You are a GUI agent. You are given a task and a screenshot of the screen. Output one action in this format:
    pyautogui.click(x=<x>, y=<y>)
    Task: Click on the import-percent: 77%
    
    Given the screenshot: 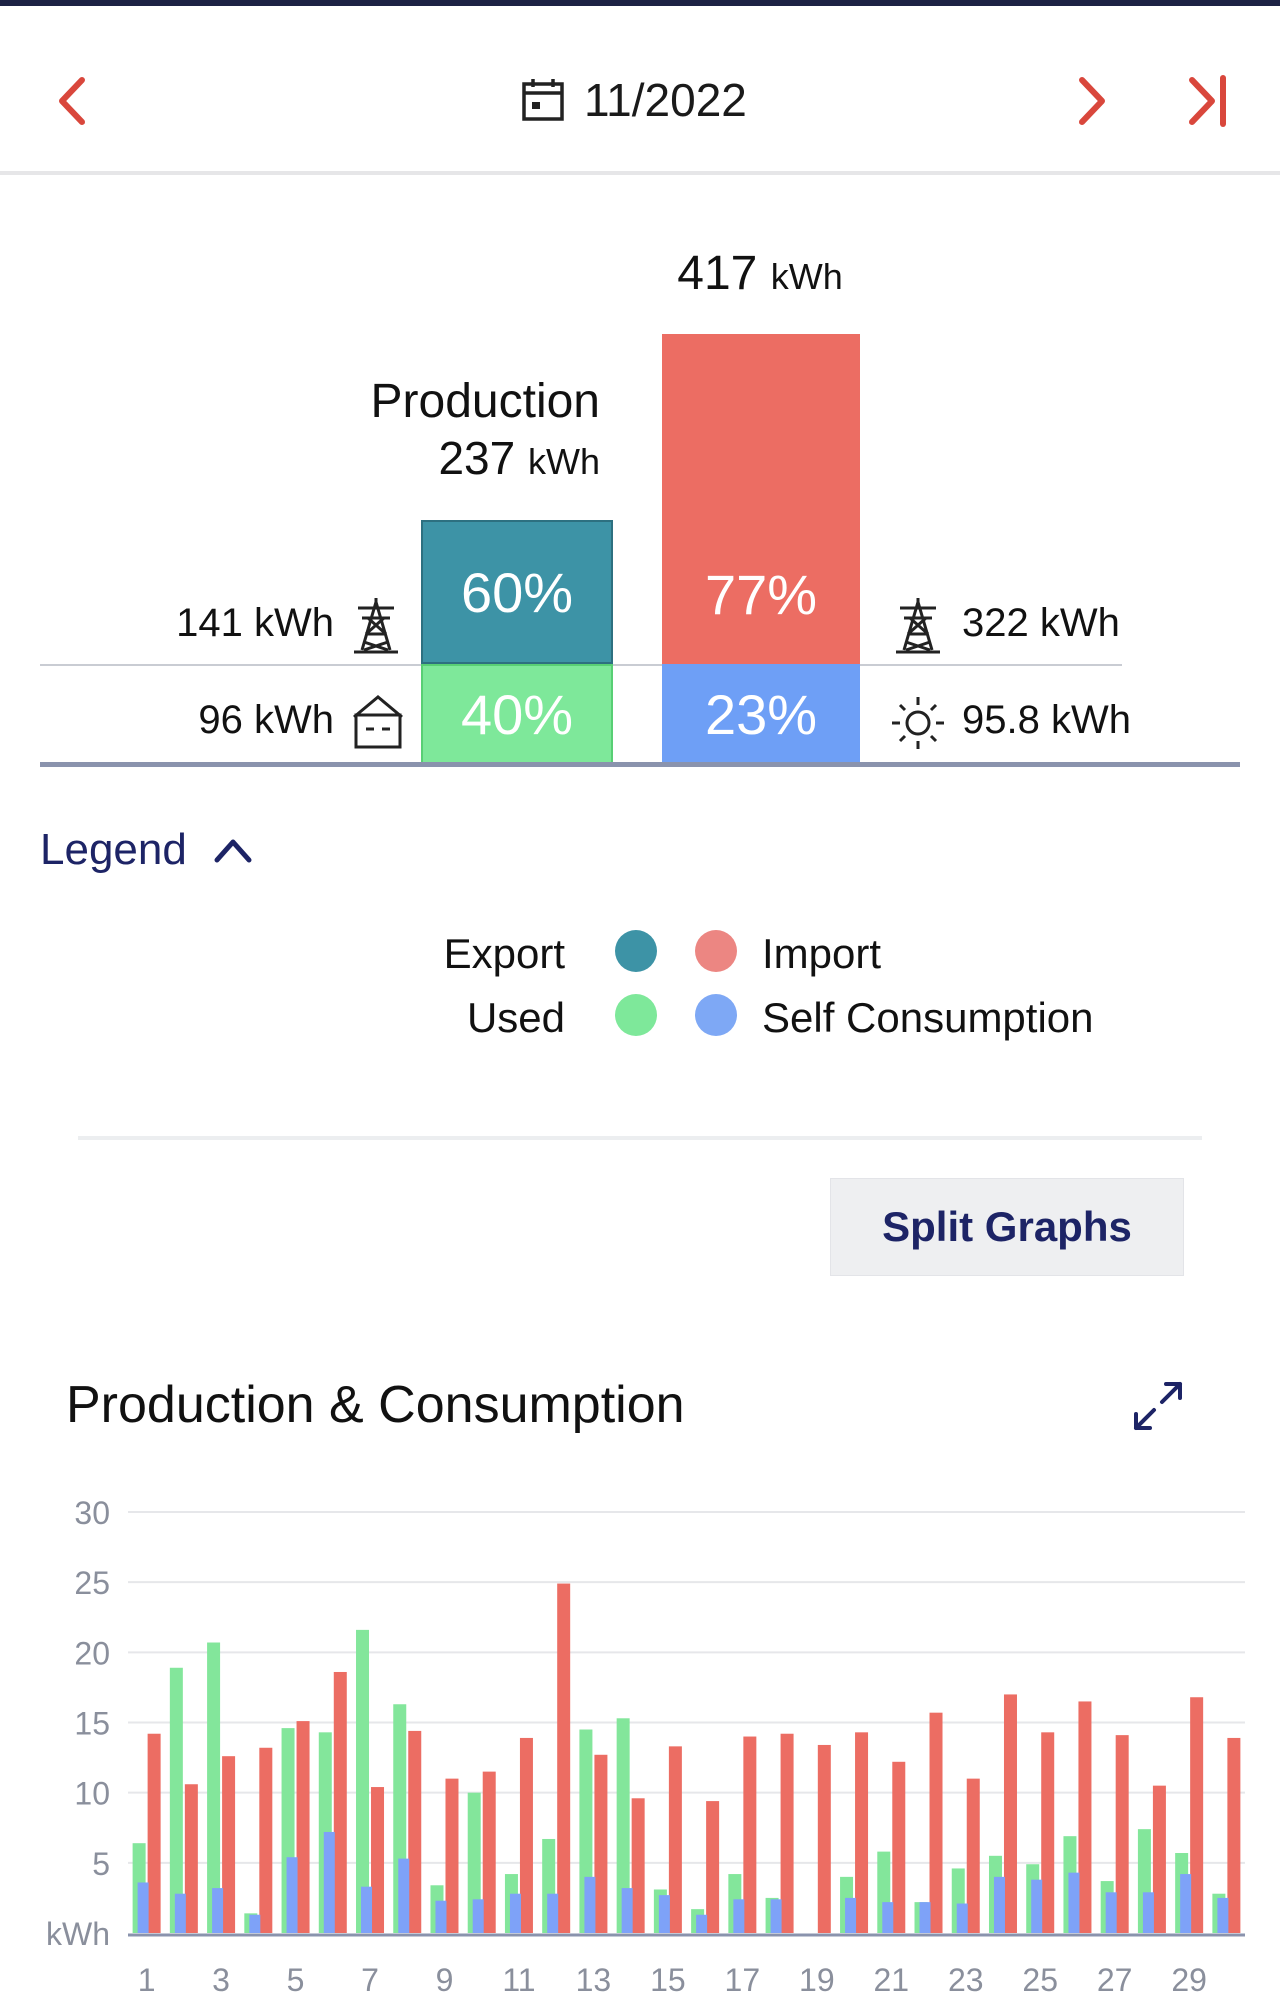 What is the action you would take?
    pyautogui.click(x=761, y=594)
    